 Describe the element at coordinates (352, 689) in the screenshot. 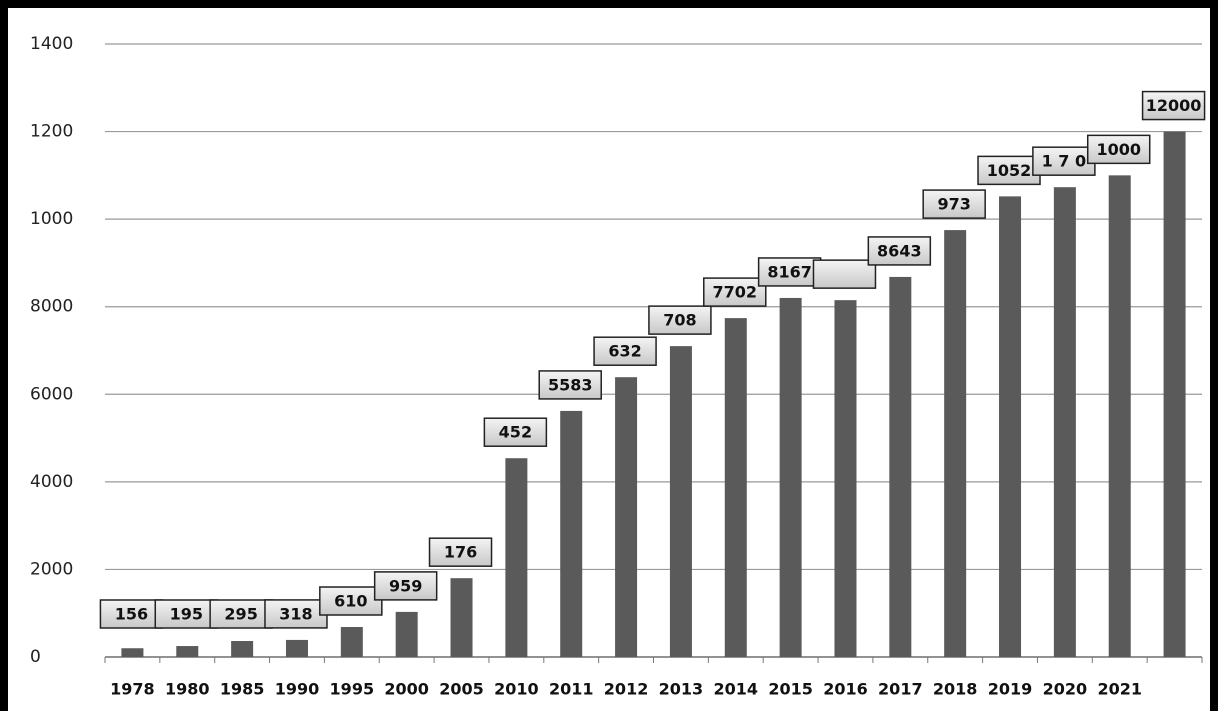

I see `x-tick-label: 1995` at that location.